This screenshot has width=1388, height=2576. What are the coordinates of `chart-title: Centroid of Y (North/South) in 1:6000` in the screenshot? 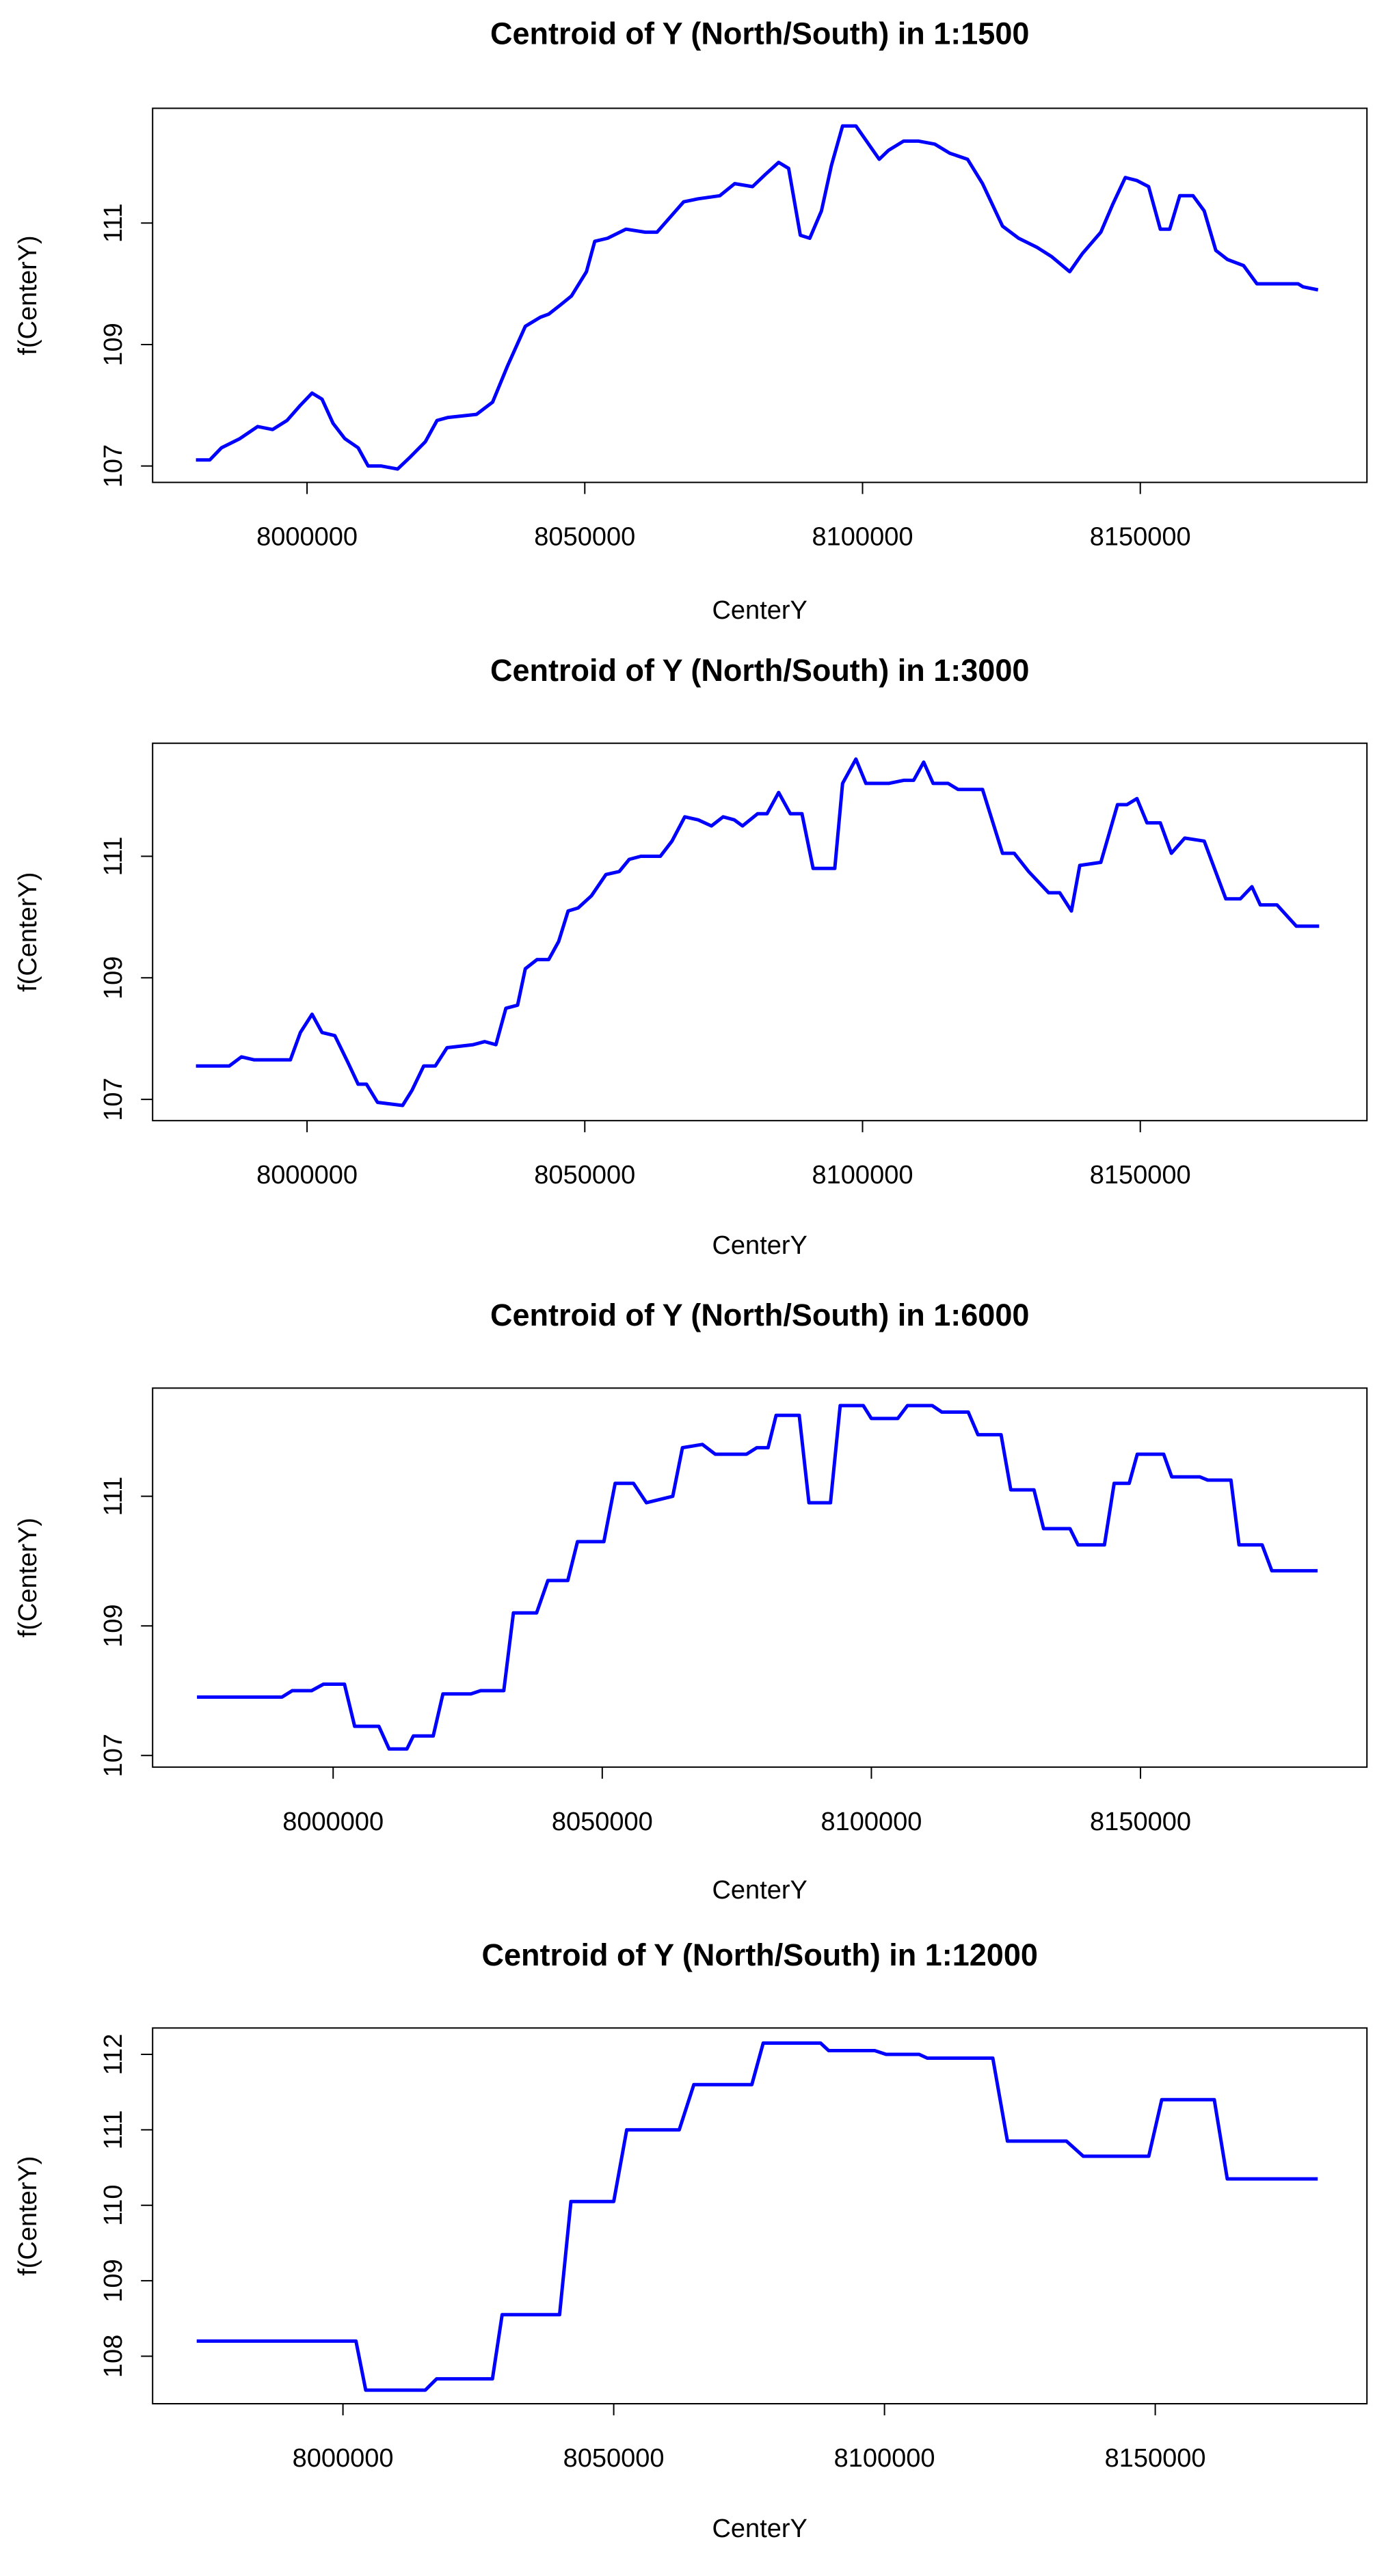 It's located at (759, 1315).